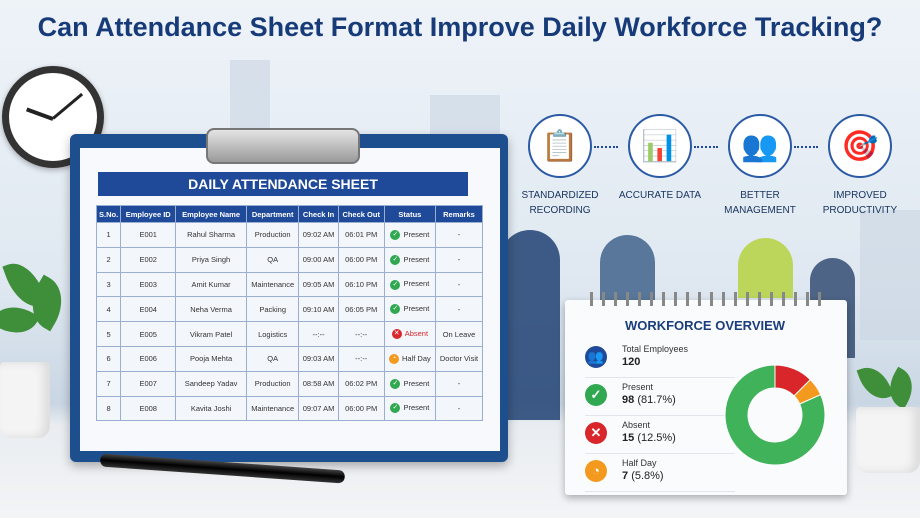 The height and width of the screenshot is (518, 920). Describe the element at coordinates (560, 146) in the screenshot. I see `clipboard-checklist-icon: 📋` at that location.